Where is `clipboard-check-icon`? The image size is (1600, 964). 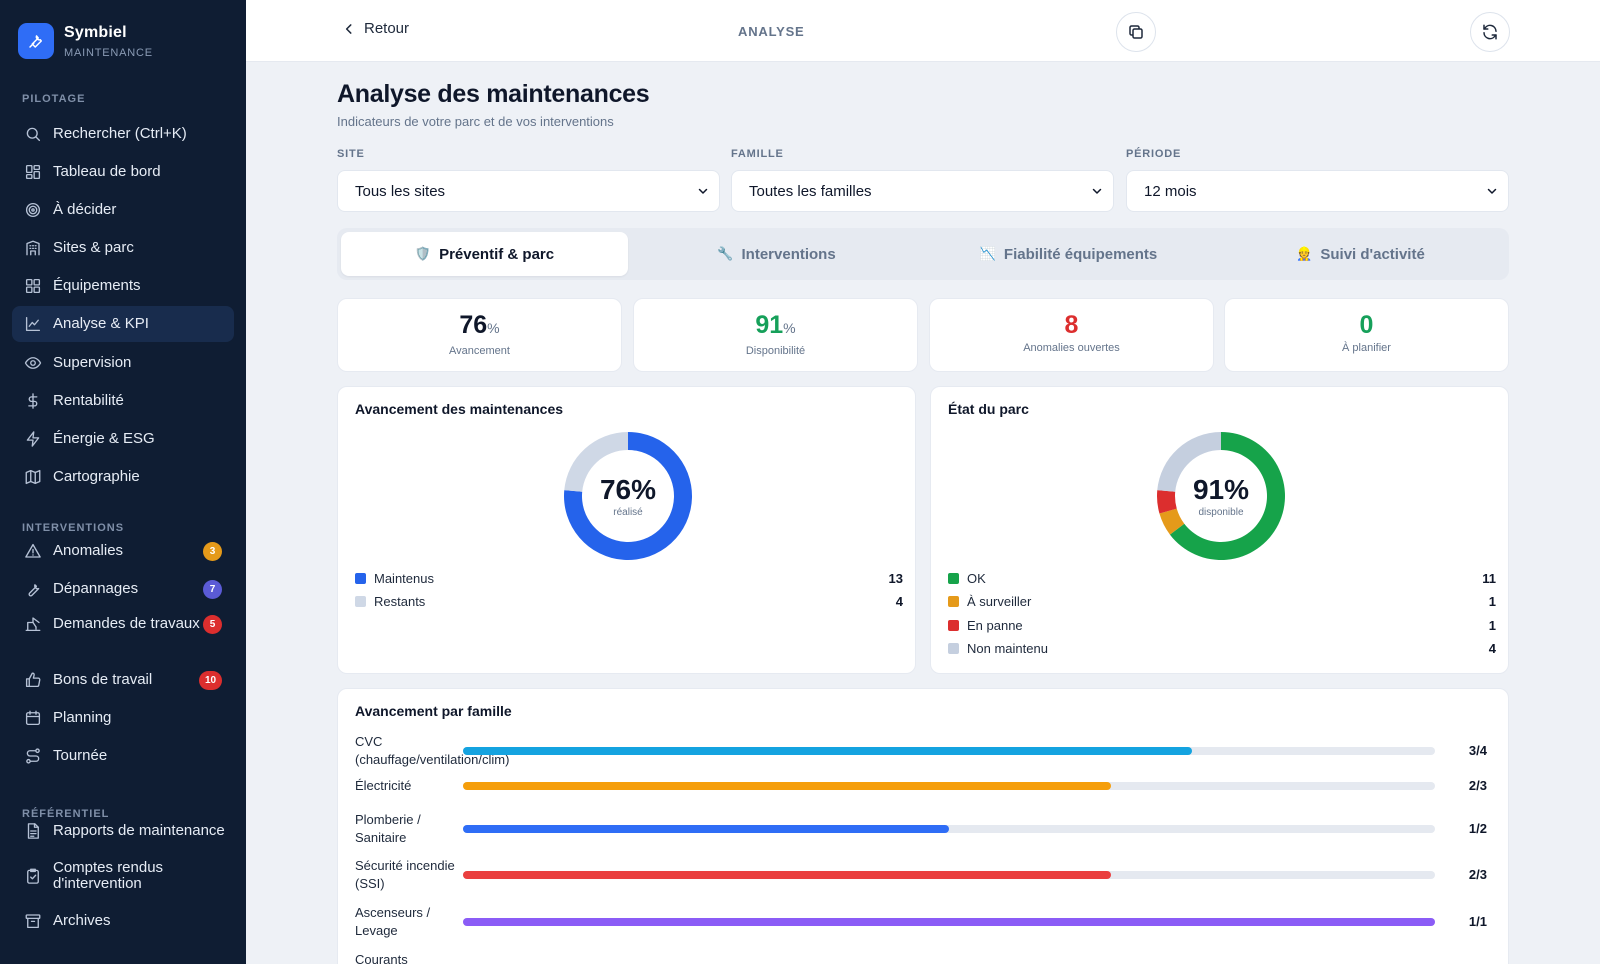
clipboard-check-icon is located at coordinates (33, 876).